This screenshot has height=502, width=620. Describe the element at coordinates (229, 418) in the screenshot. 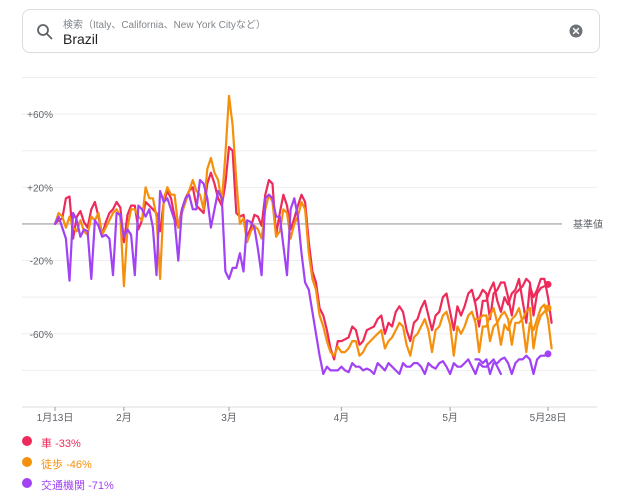

I see `x-tick-label: 3月` at that location.